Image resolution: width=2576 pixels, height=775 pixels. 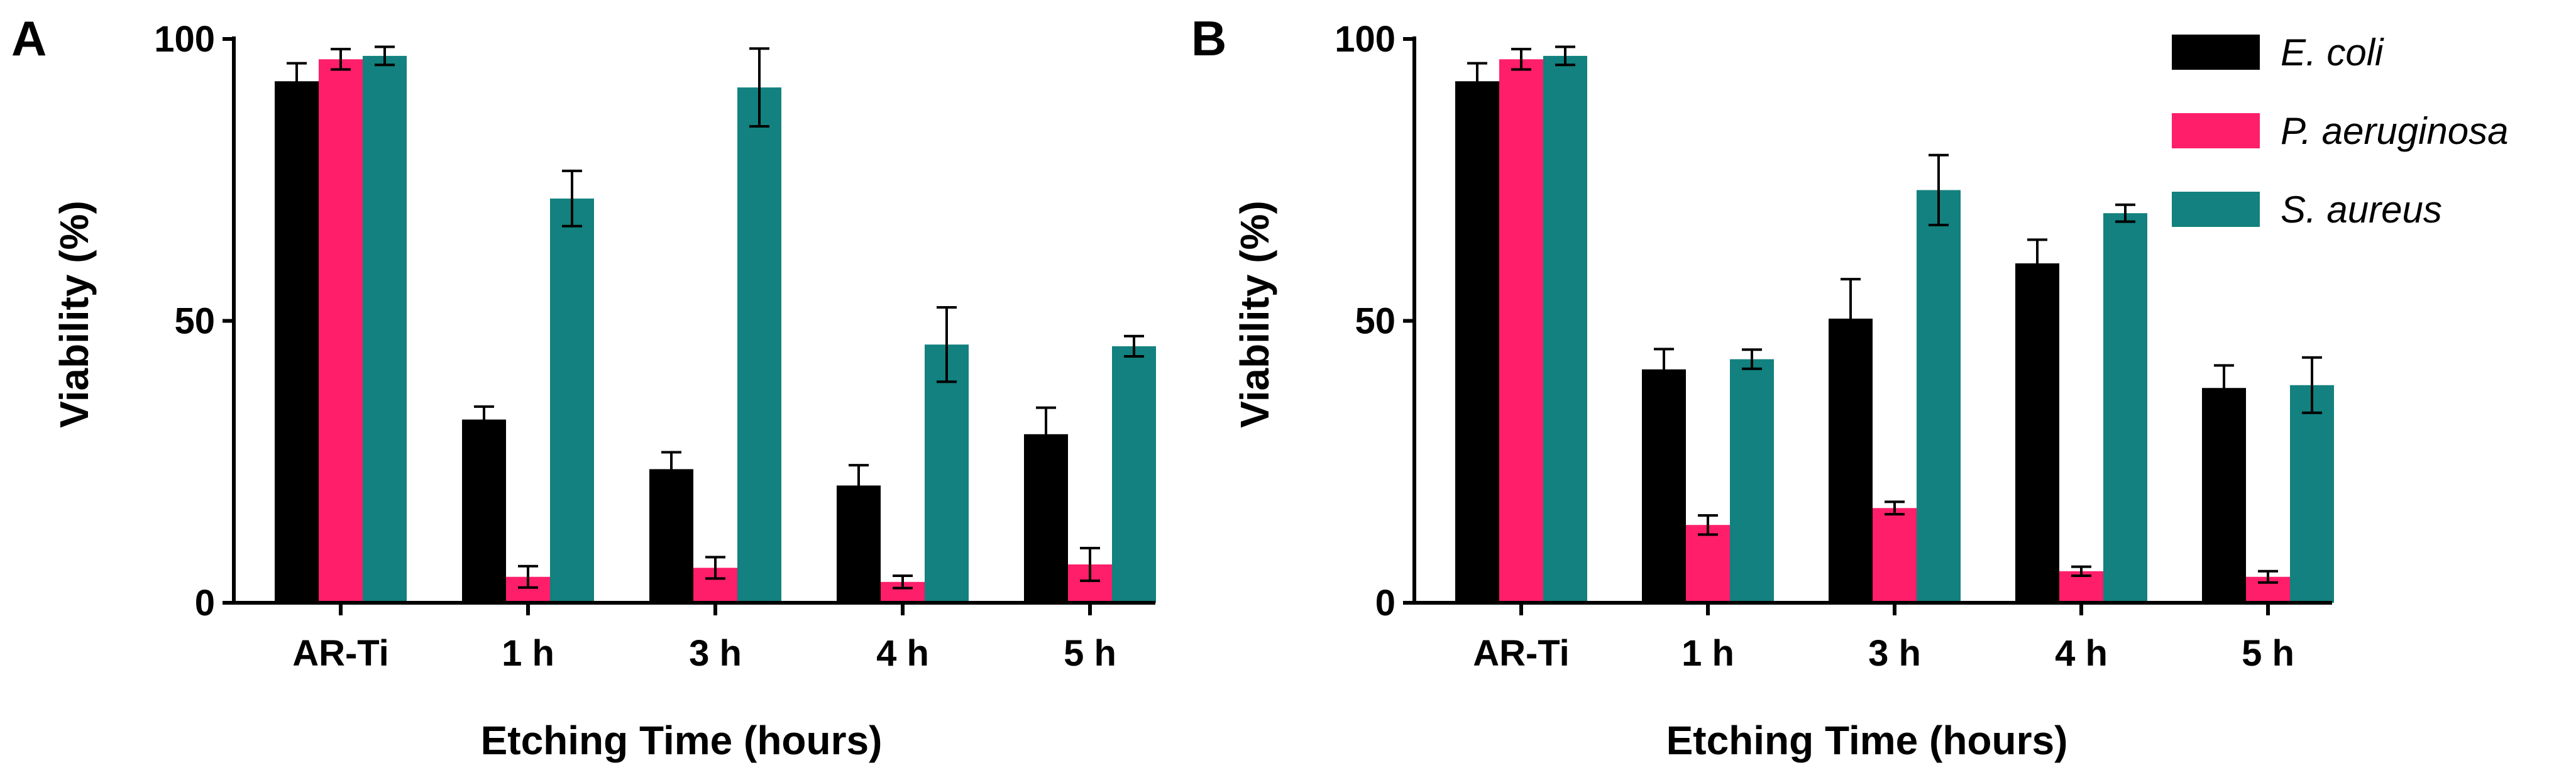 I want to click on y-tick-label-b-0: 0, so click(x=1385, y=604).